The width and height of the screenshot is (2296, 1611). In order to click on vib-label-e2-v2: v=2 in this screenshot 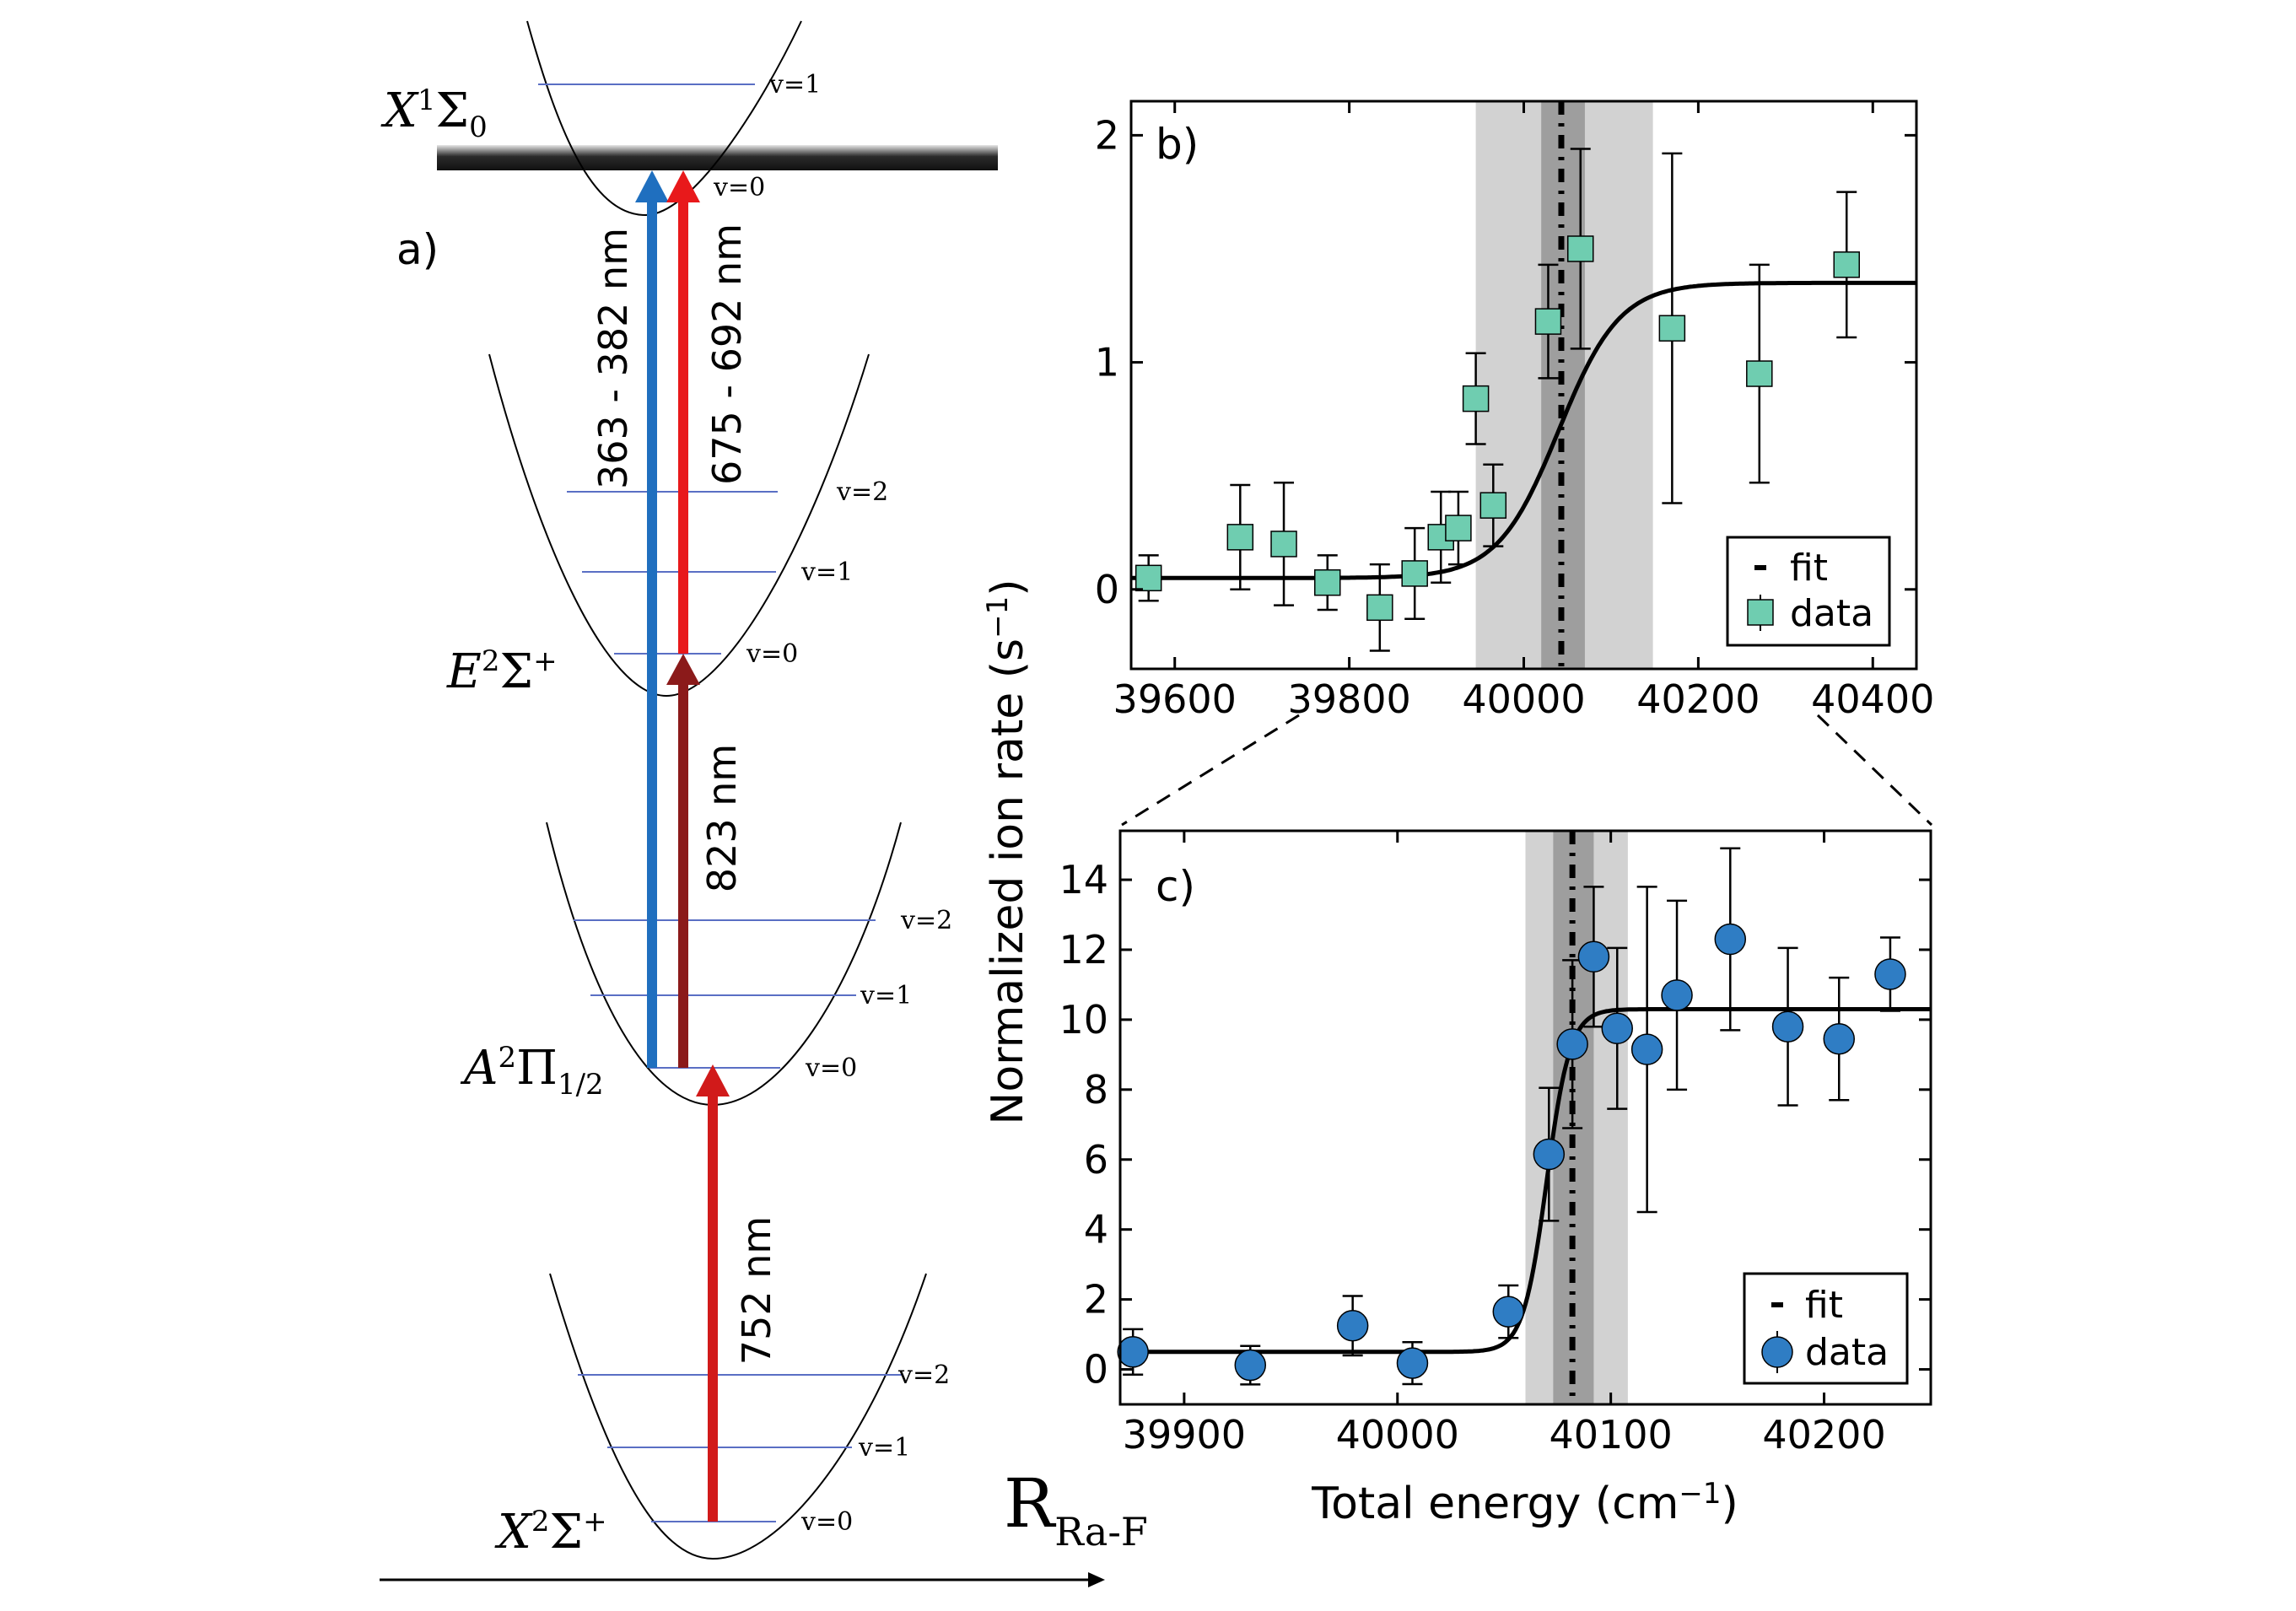, I will do `click(862, 492)`.